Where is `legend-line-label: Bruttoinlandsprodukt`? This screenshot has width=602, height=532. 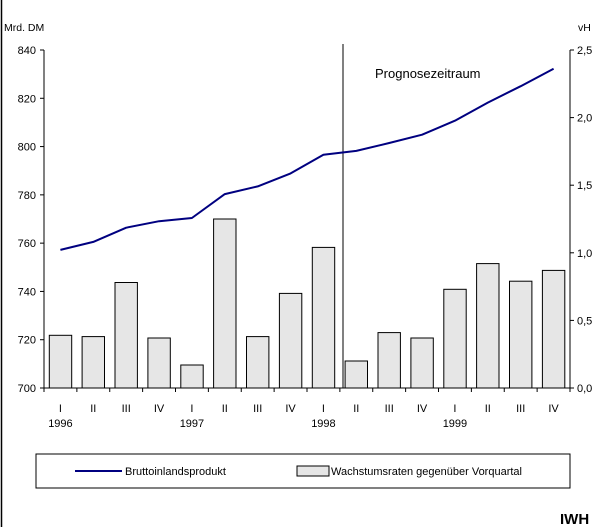
legend-line-label: Bruttoinlandsprodukt is located at coordinates (175, 472).